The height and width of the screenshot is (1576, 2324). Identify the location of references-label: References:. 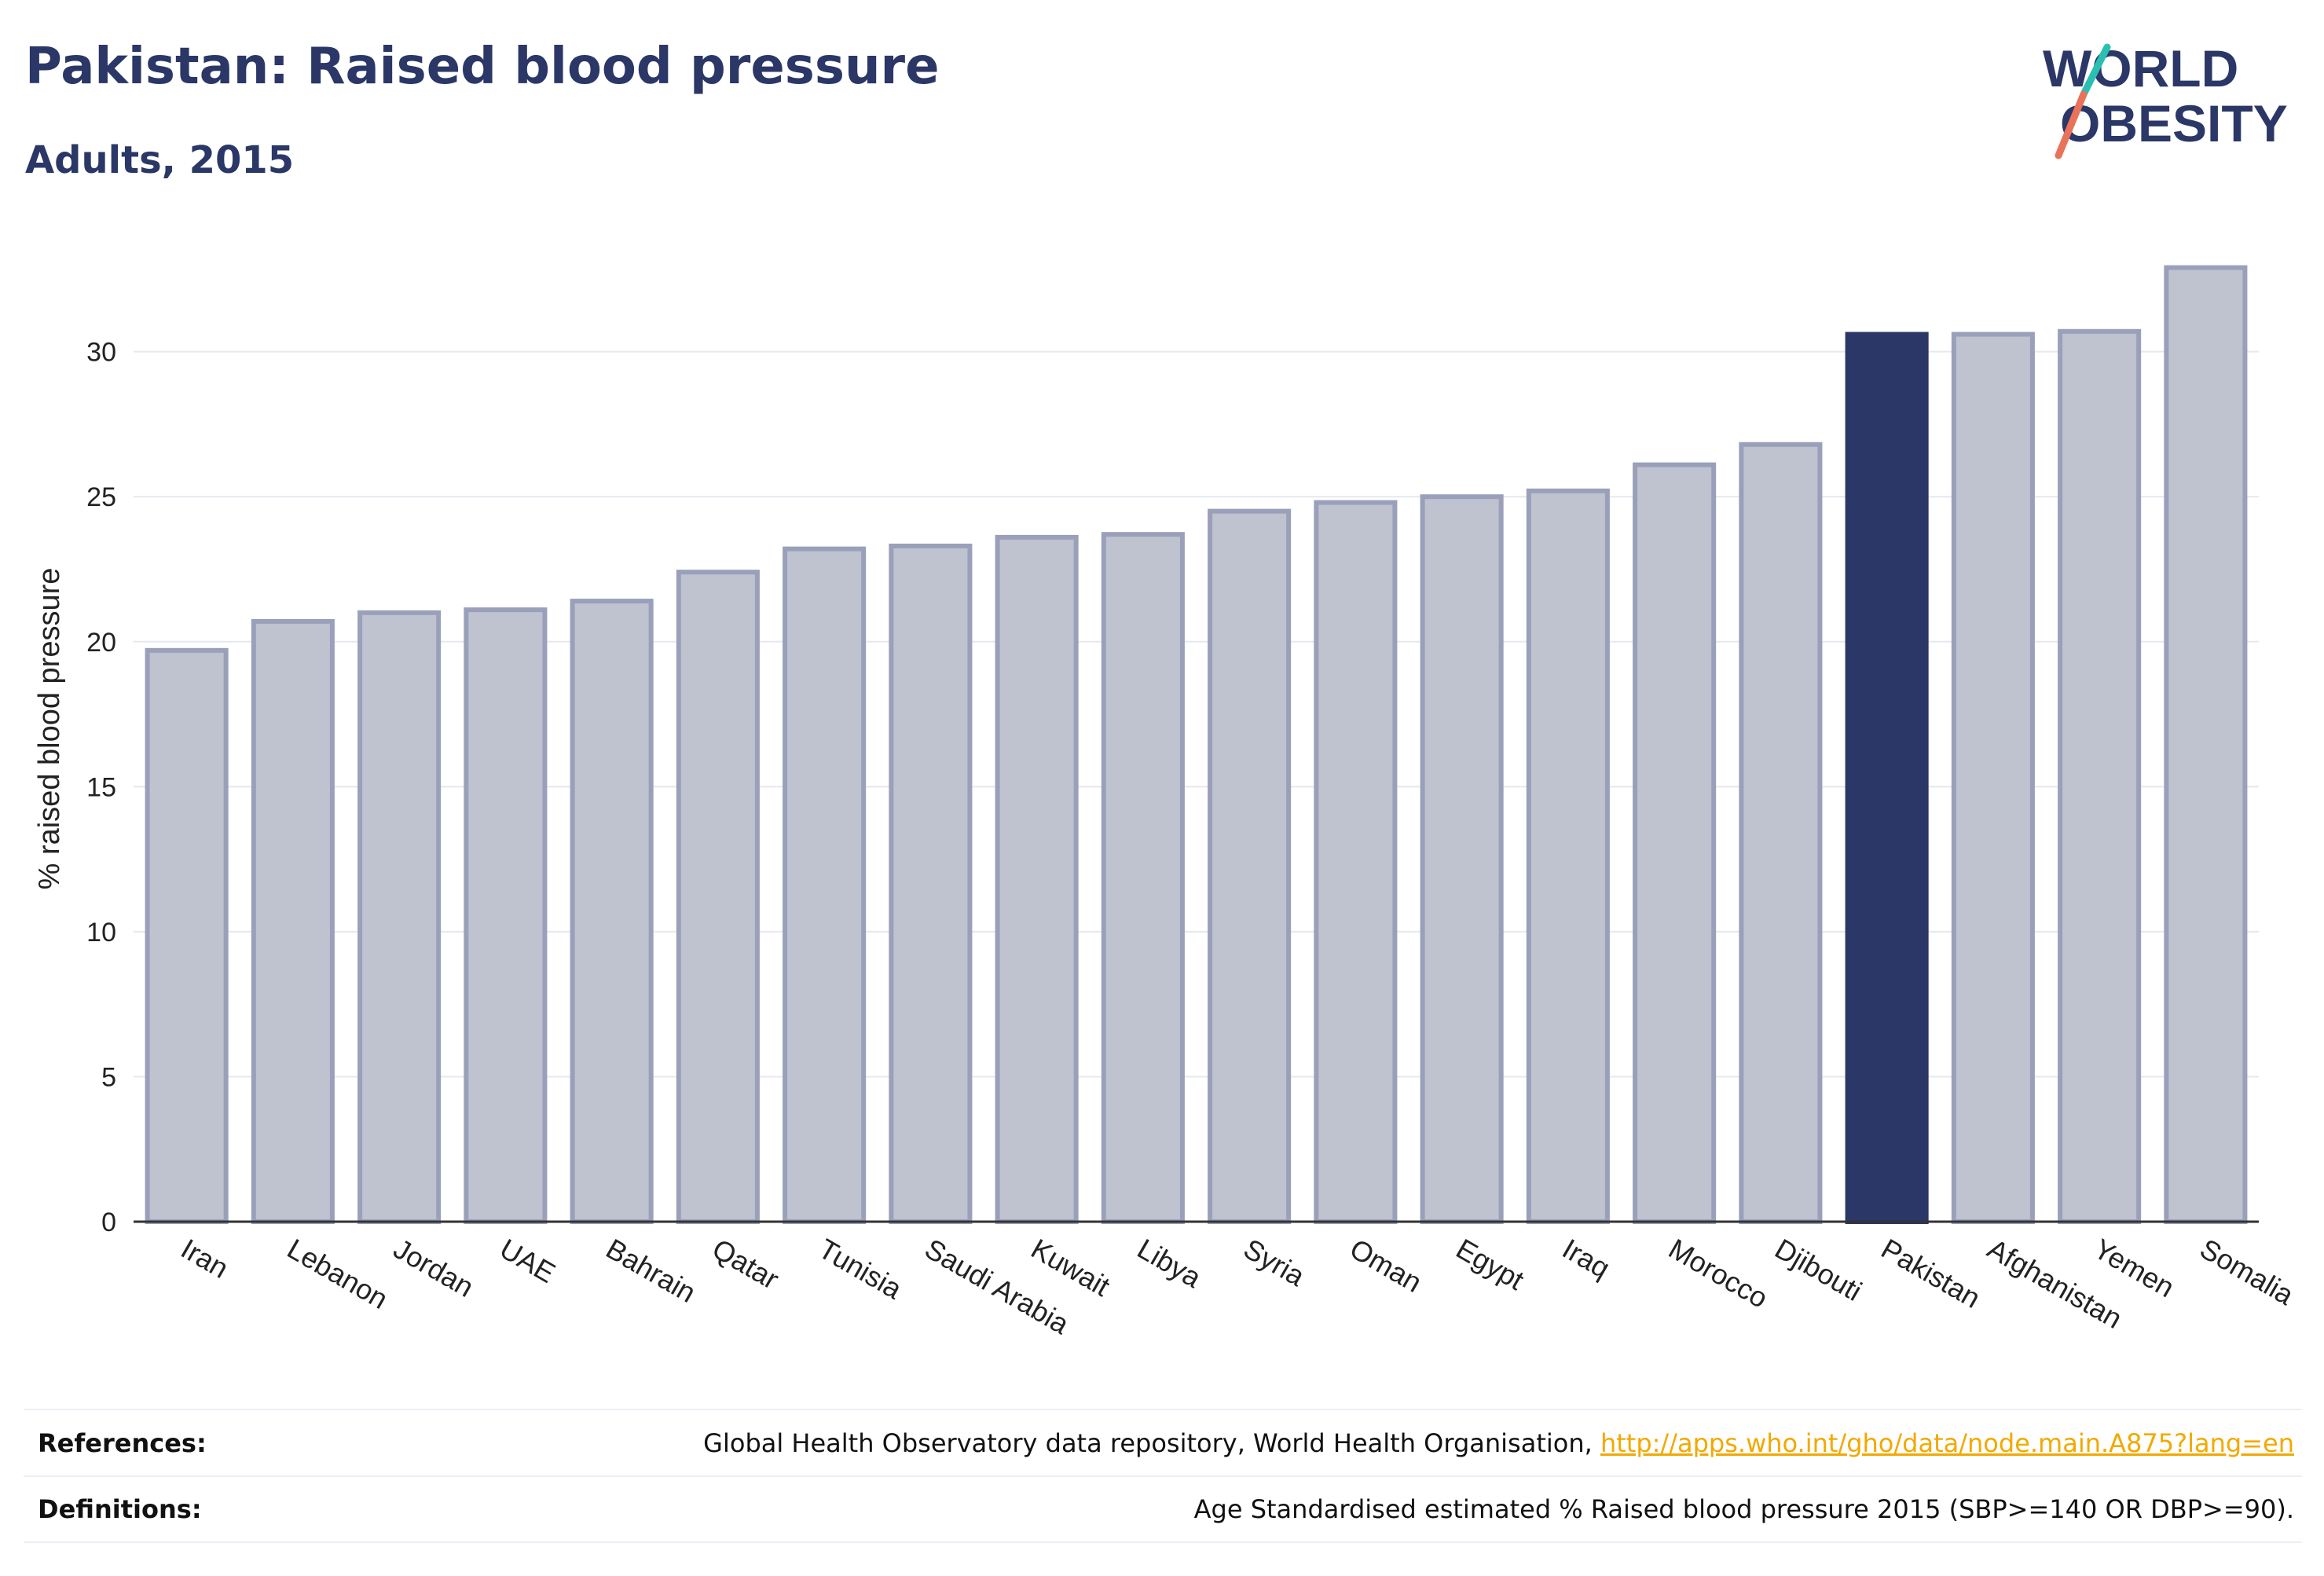
(122, 1443).